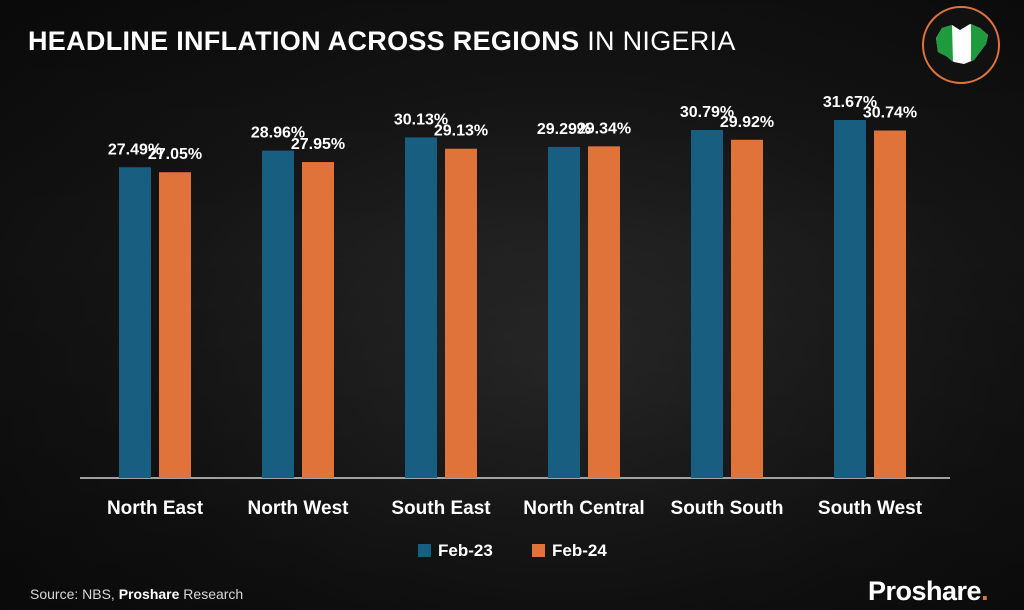 This screenshot has height=610, width=1024. Describe the element at coordinates (657, 41) in the screenshot. I see `title-light: IN NIGERIA` at that location.